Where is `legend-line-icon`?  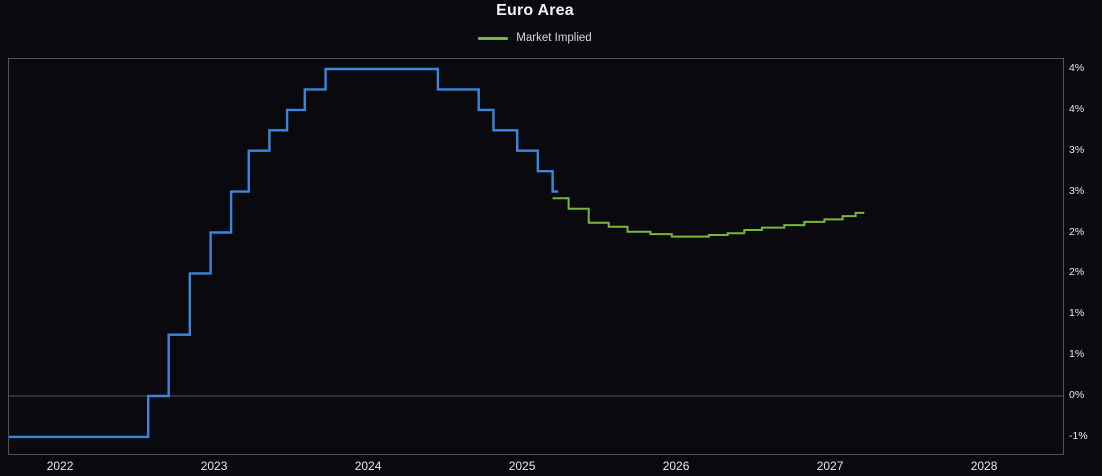 legend-line-icon is located at coordinates (493, 38).